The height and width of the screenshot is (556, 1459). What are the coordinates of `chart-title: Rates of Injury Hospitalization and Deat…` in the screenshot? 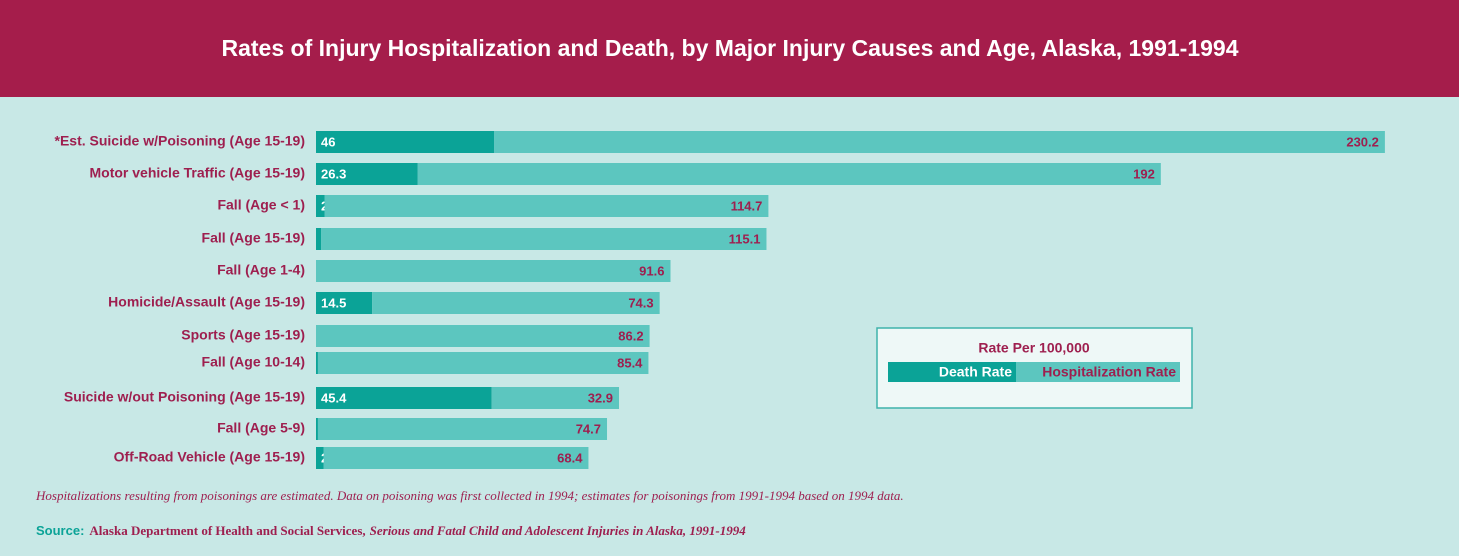 It's located at (730, 48).